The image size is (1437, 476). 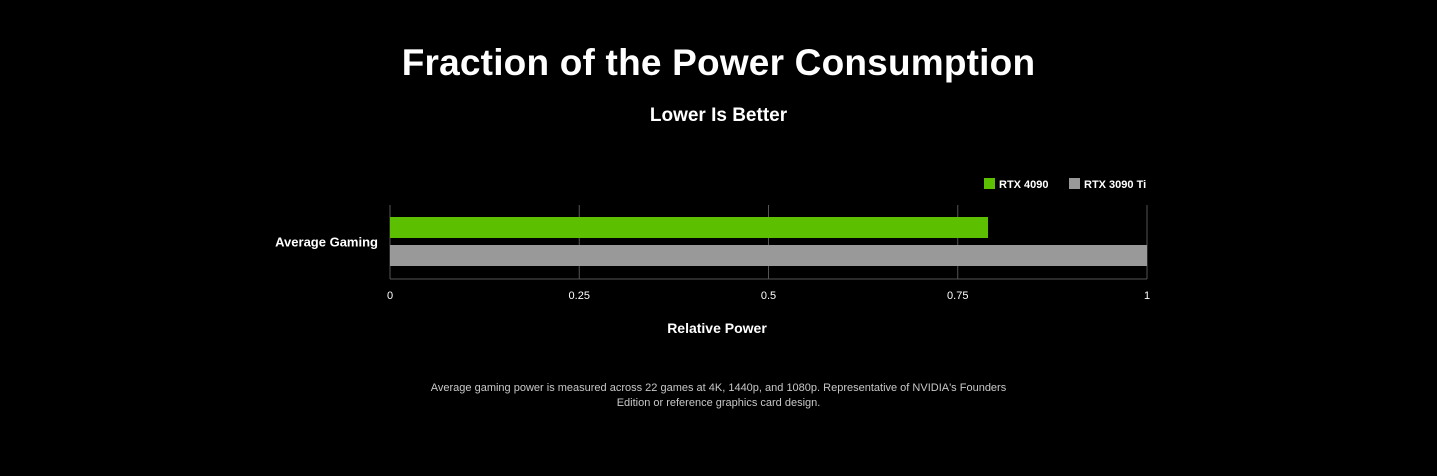 I want to click on x-axis-label: Relative Power, so click(x=717, y=328).